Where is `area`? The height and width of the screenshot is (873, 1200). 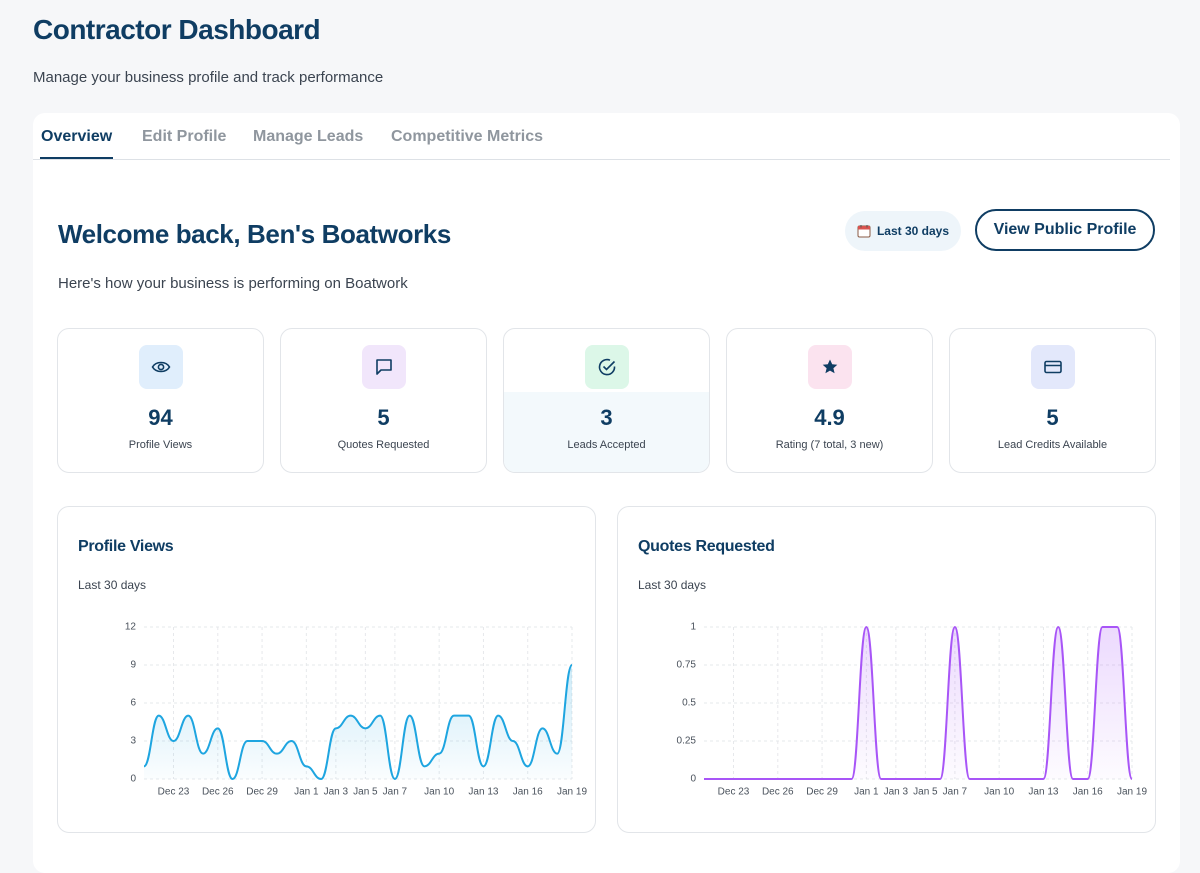 area is located at coordinates (918, 703).